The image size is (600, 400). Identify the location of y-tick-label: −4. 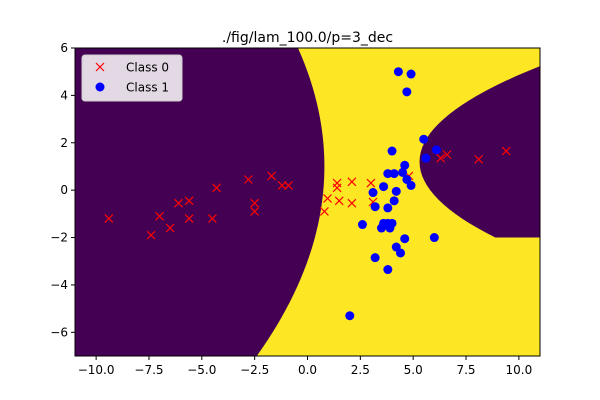
(59, 285).